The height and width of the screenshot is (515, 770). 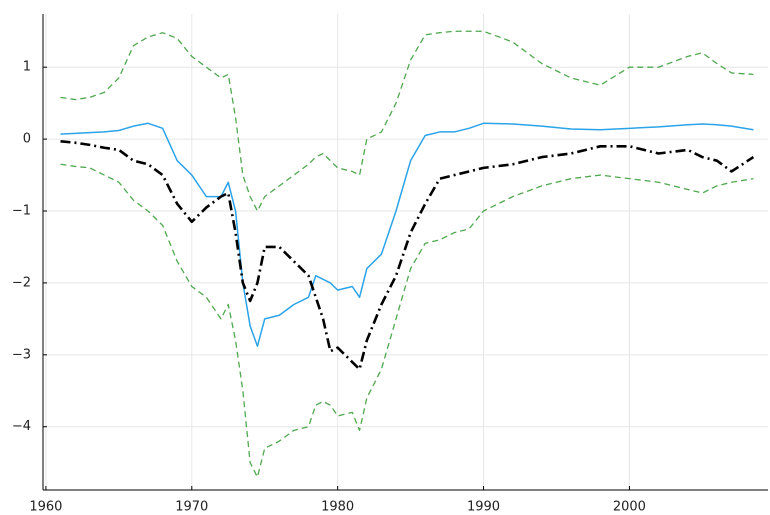 I want to click on x-tick-label: 1970, so click(x=191, y=507).